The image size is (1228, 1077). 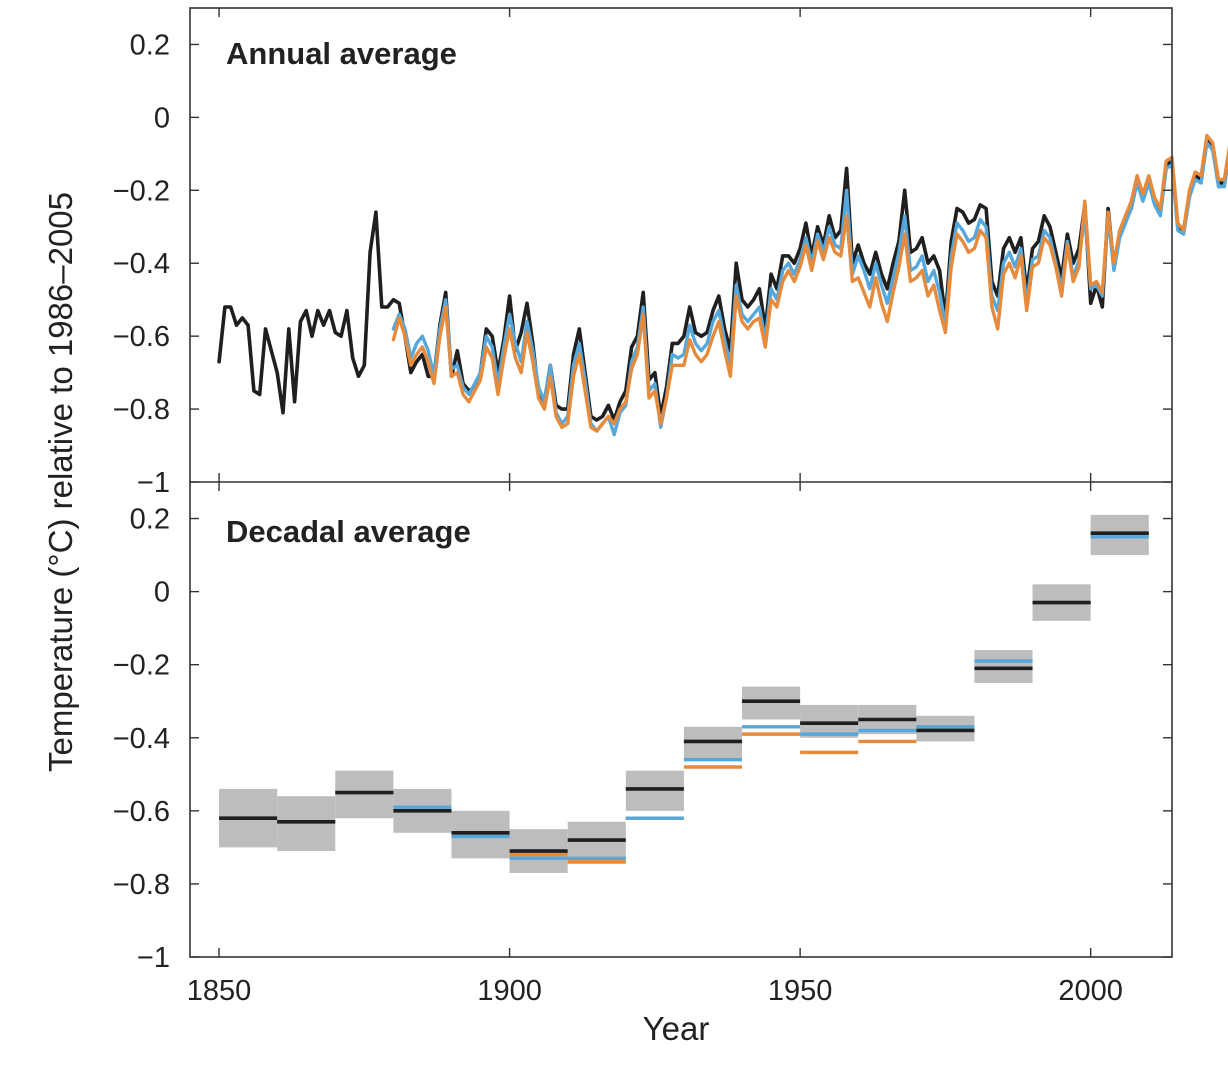 I want to click on y-axis-label: Temperature (°C) relative to 1986–2005, so click(x=60, y=482).